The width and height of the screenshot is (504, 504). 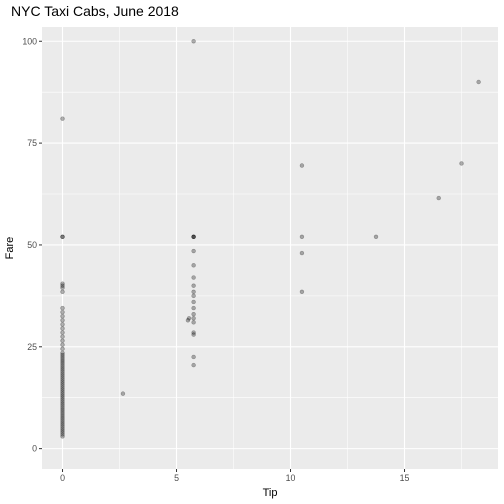 I want to click on chart-title: NYC Taxi Cabs, June 2018, so click(x=95, y=11).